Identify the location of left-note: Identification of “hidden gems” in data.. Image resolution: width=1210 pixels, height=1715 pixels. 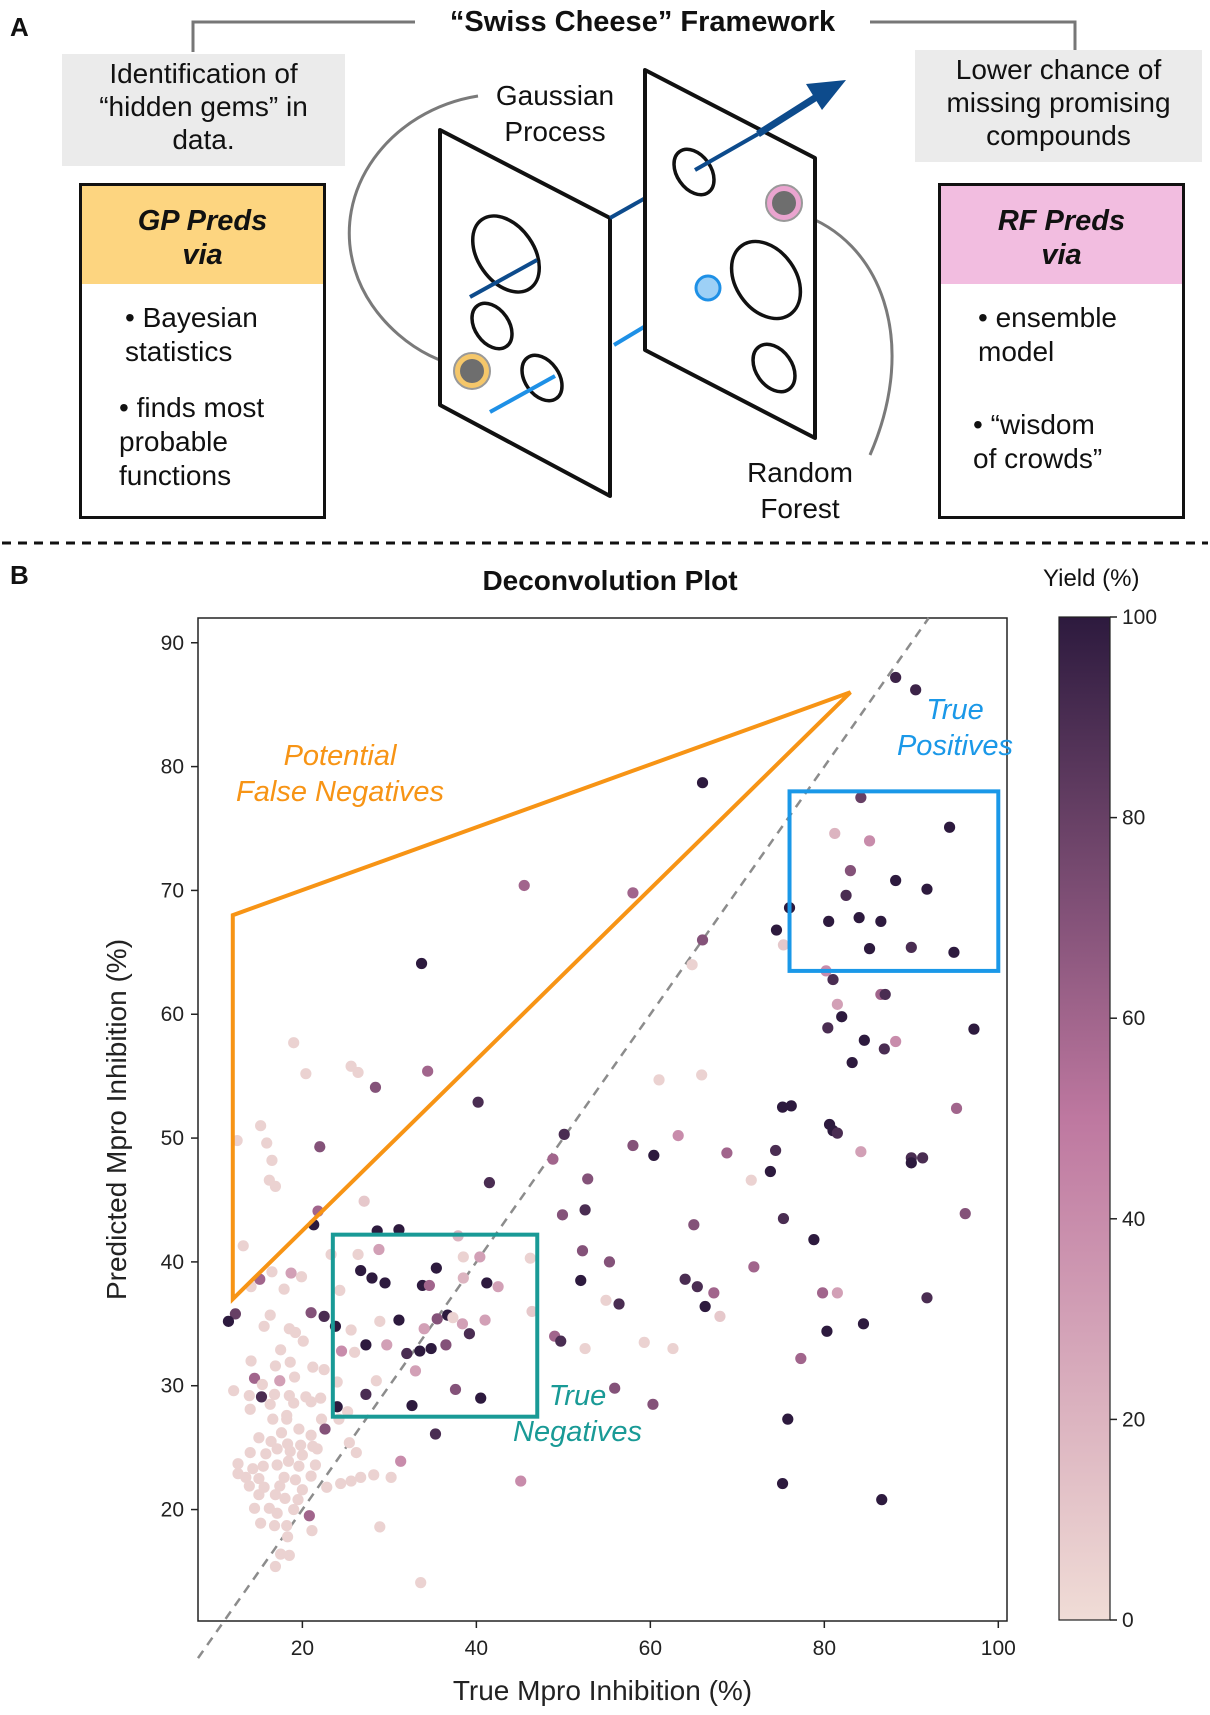
(203, 110).